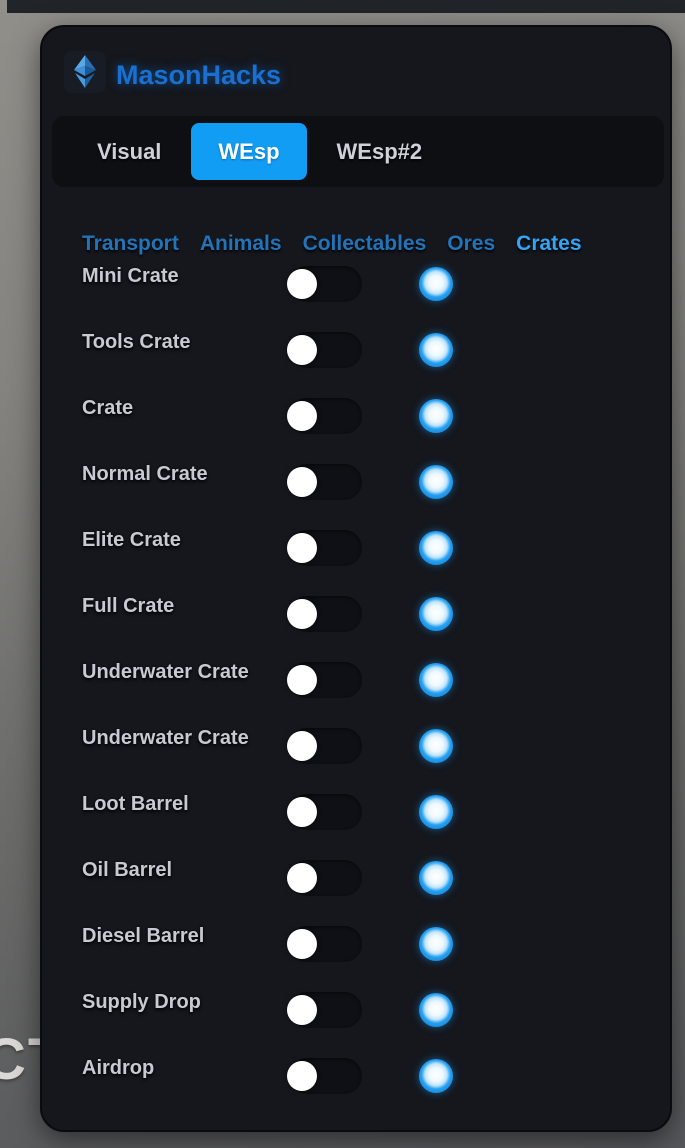 The height and width of the screenshot is (1148, 685). I want to click on esp-row: Mini Crate, so click(356, 284).